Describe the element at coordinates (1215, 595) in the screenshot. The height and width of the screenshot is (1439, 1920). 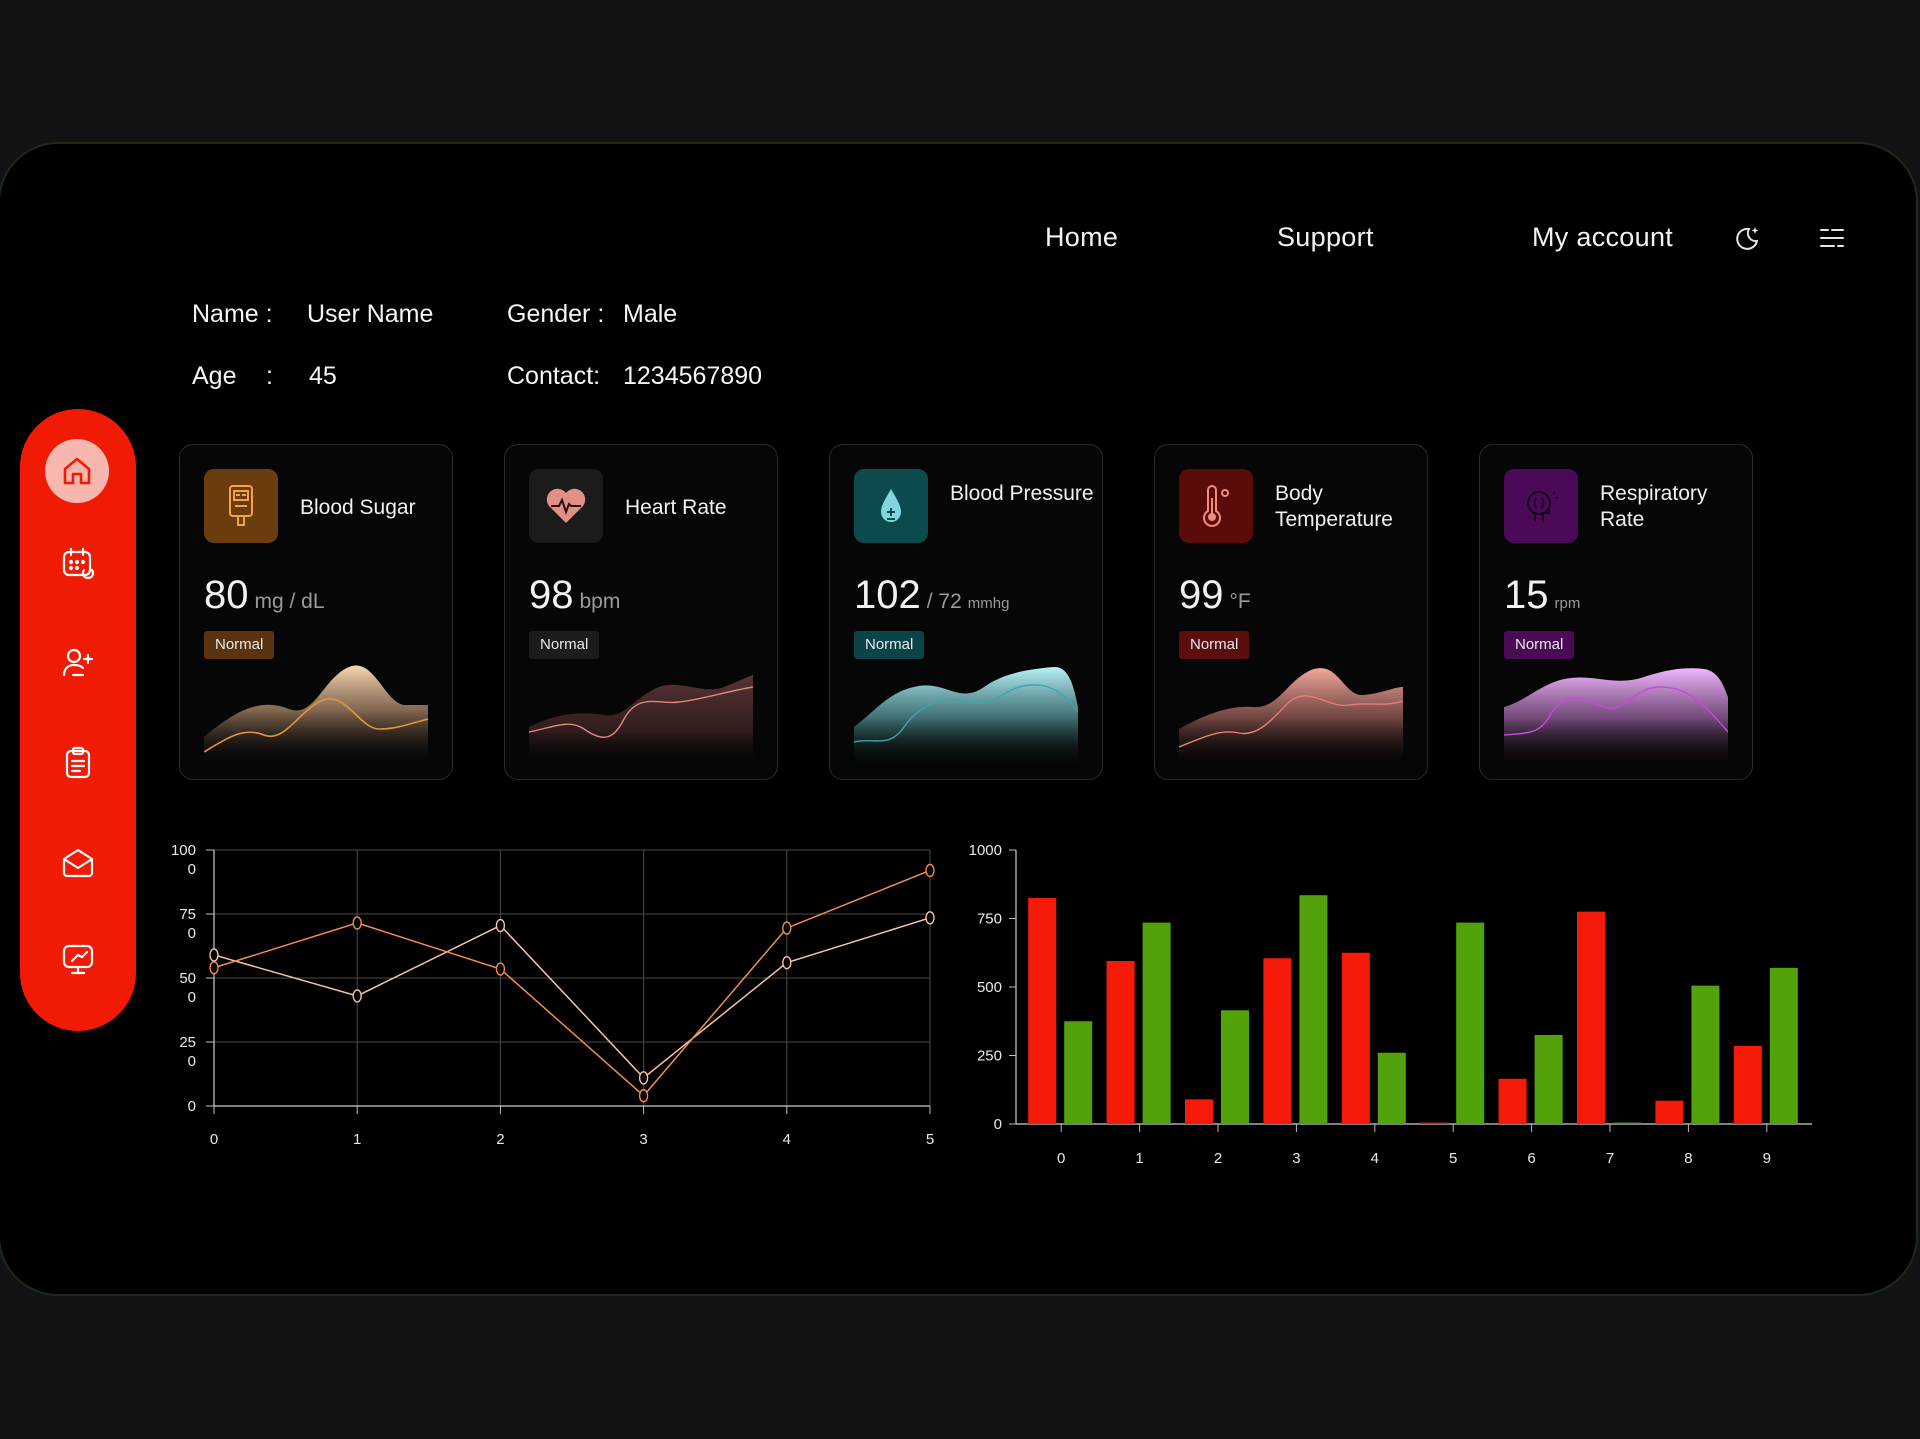
I see `card-value: 99 °F` at that location.